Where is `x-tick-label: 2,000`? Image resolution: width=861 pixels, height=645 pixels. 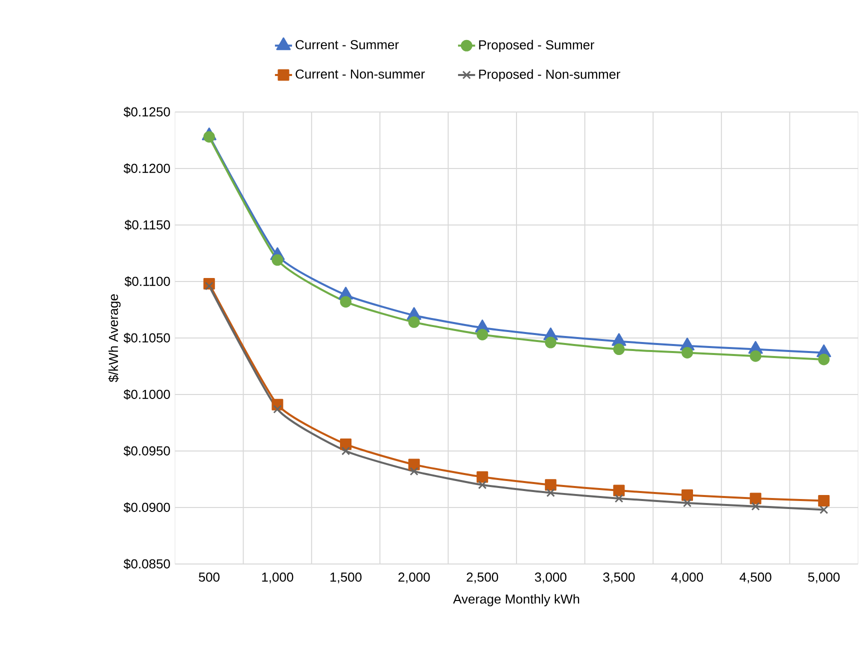
x-tick-label: 2,000 is located at coordinates (414, 578).